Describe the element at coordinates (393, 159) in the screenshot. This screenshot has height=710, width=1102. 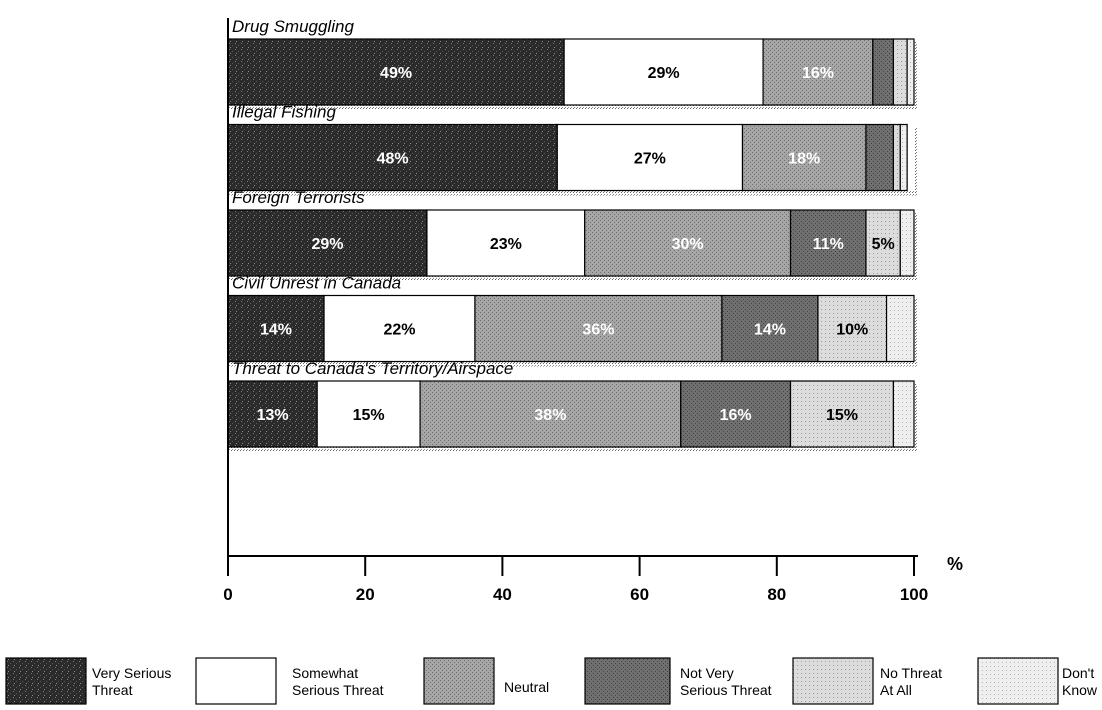
I see `data-label: 48%` at that location.